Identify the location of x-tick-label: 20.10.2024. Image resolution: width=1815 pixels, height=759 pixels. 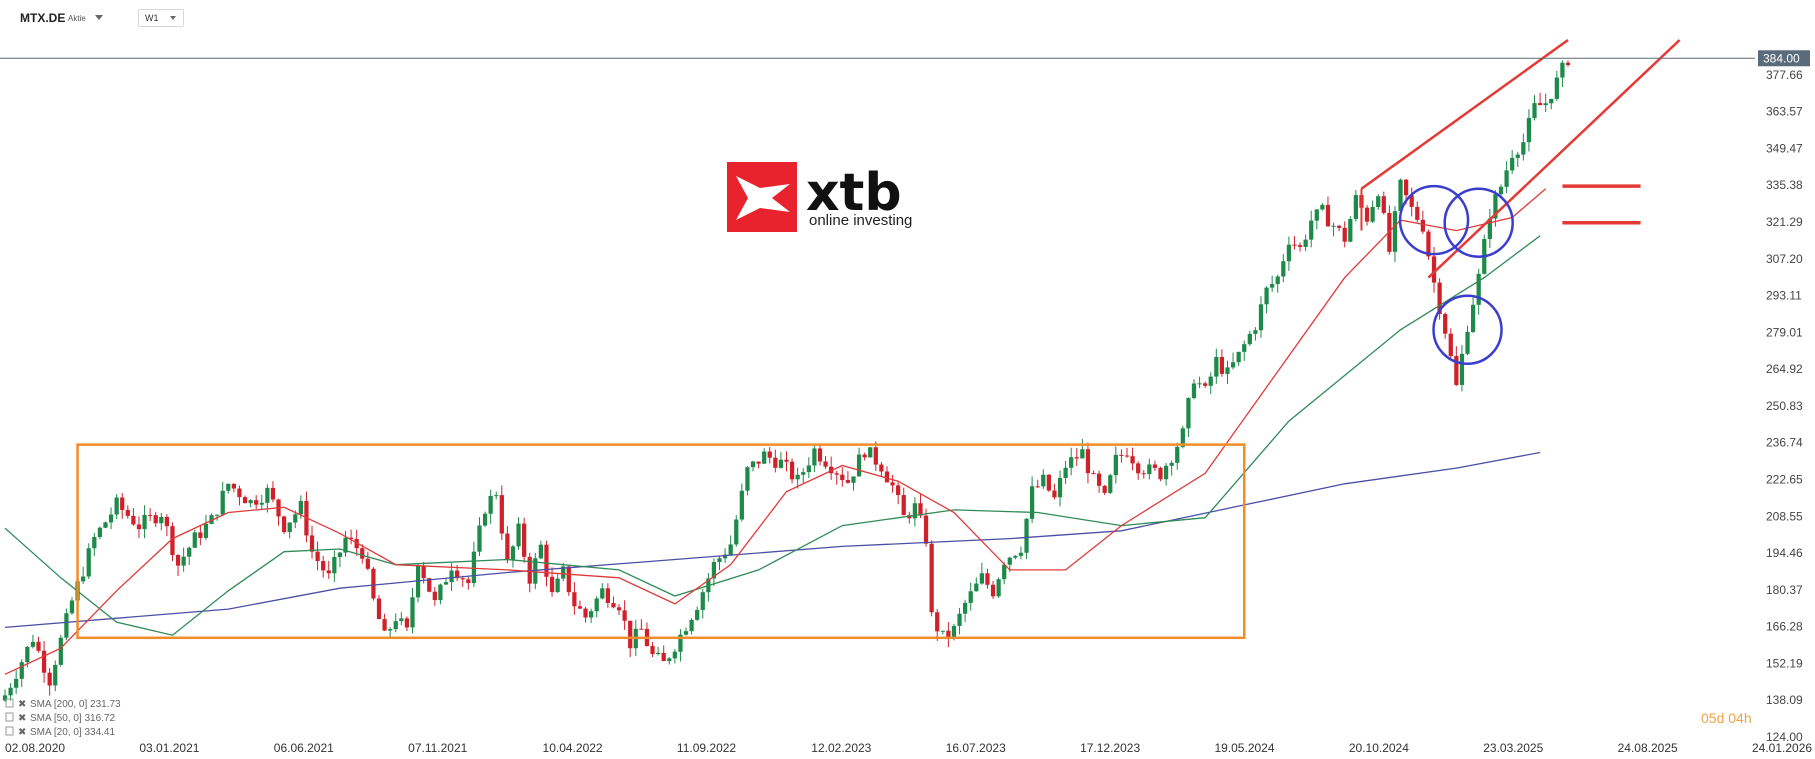
(1379, 748).